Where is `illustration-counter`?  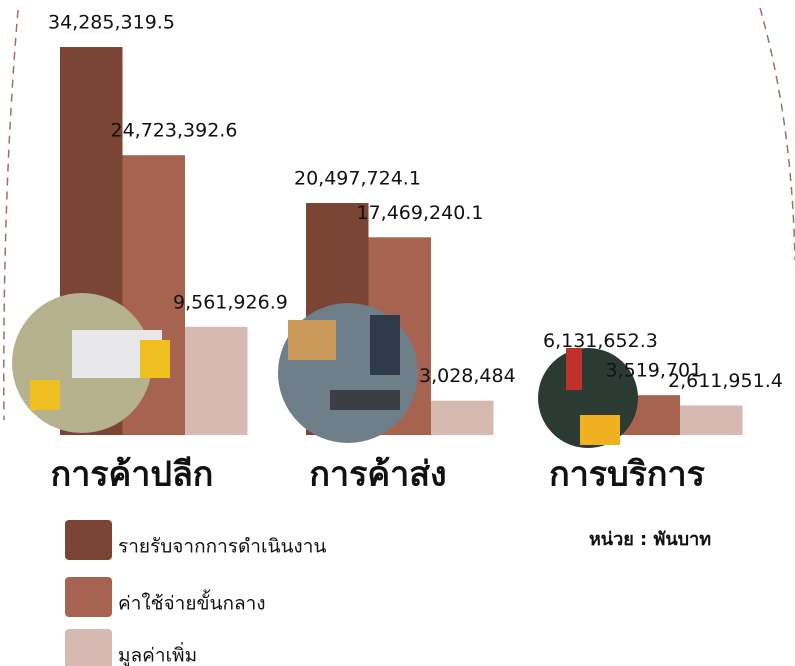
illustration-counter is located at coordinates (365, 400).